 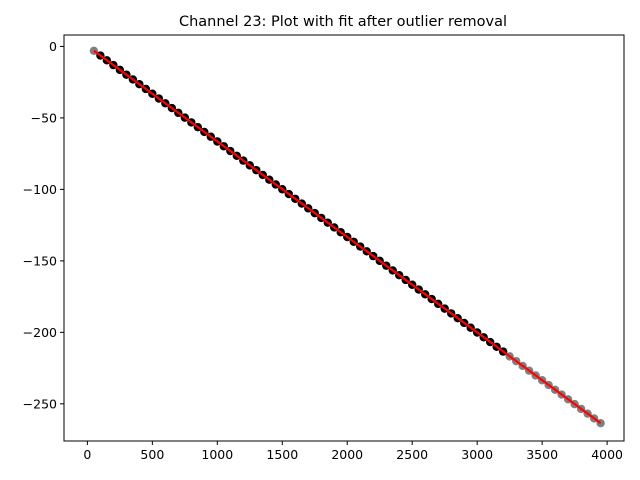 I want to click on x-tick-label: 1000, so click(x=217, y=454).